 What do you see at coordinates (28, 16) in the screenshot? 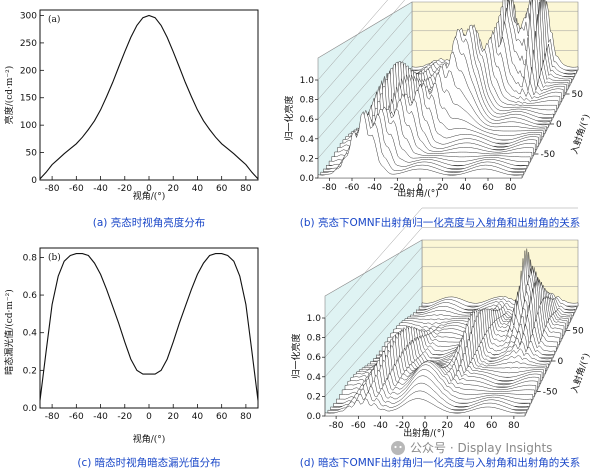
I see `y-tick-label: 300` at bounding box center [28, 16].